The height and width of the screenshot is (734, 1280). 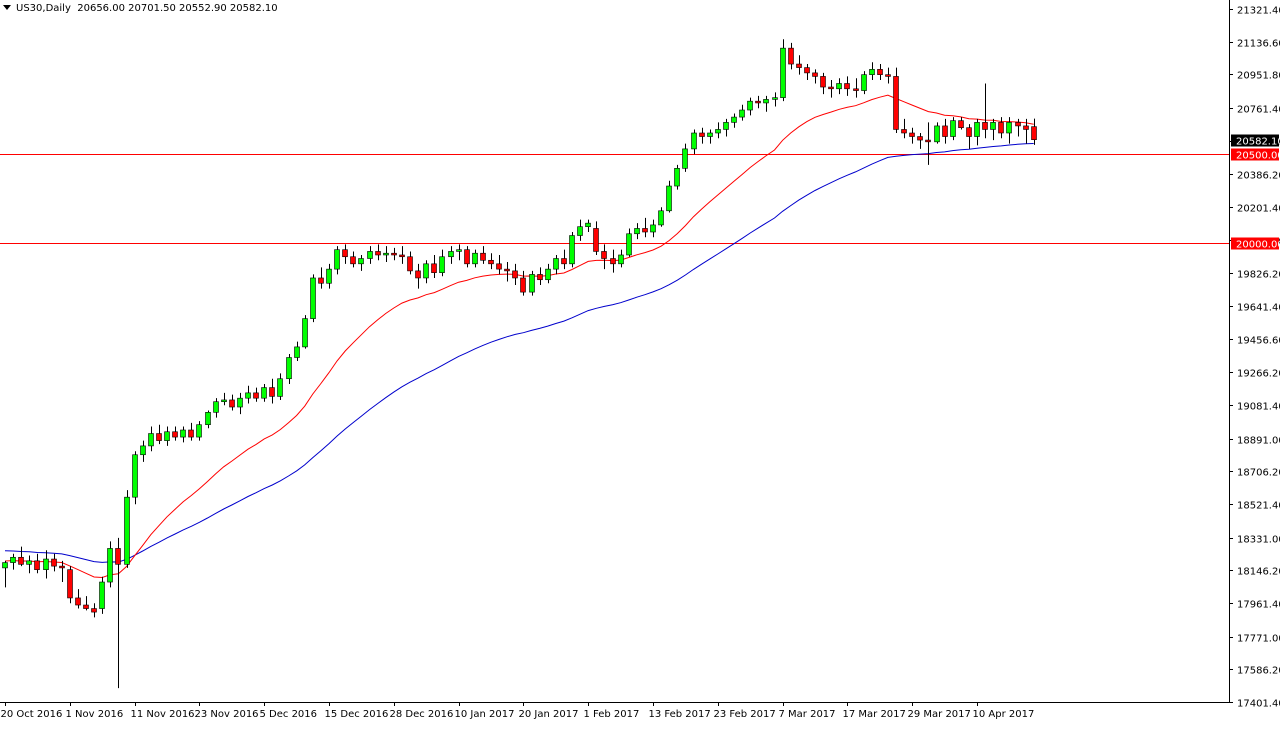 What do you see at coordinates (939, 714) in the screenshot?
I see `time-tick-label: 29 Mar 2017` at bounding box center [939, 714].